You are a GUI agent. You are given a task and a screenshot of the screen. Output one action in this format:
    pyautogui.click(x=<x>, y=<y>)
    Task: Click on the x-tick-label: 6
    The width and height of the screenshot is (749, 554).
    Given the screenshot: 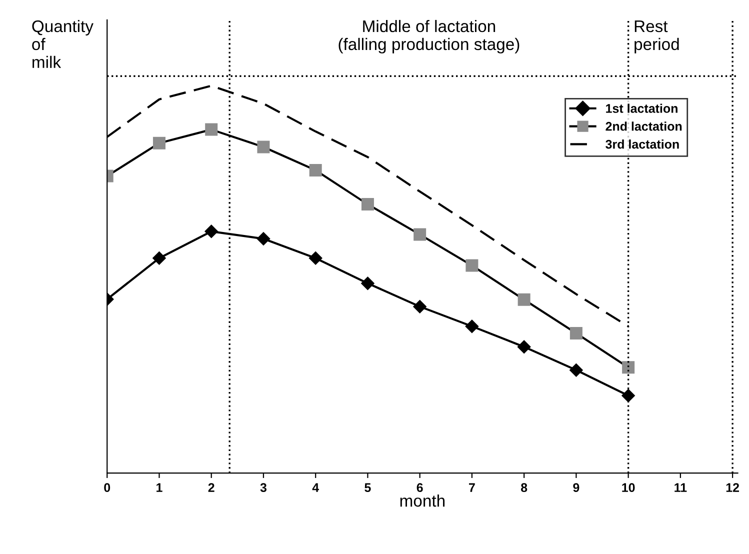 What is the action you would take?
    pyautogui.click(x=419, y=487)
    